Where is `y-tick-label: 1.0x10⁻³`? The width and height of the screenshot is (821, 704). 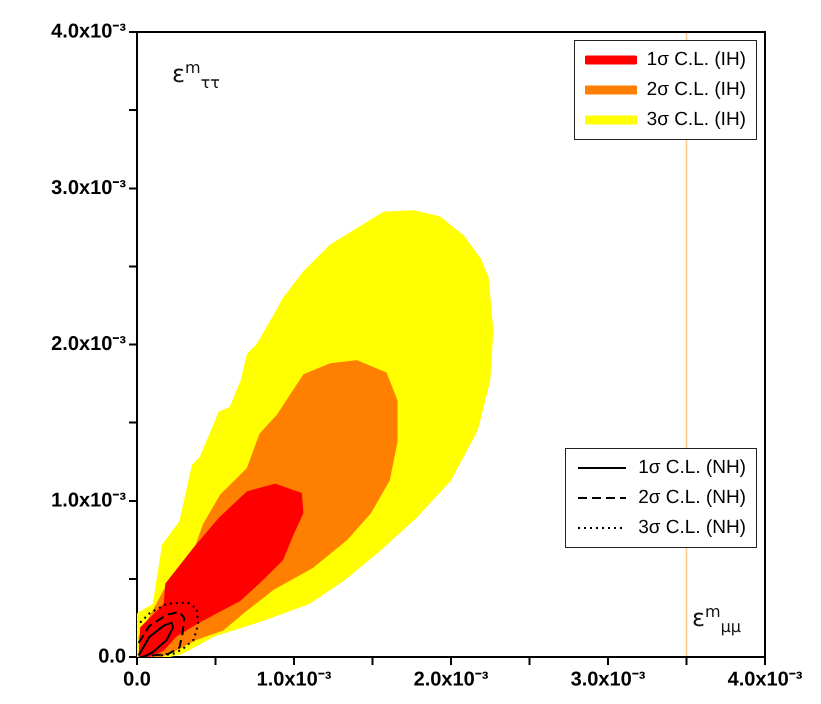
y-tick-label: 1.0x10⁻³ is located at coordinates (88, 500).